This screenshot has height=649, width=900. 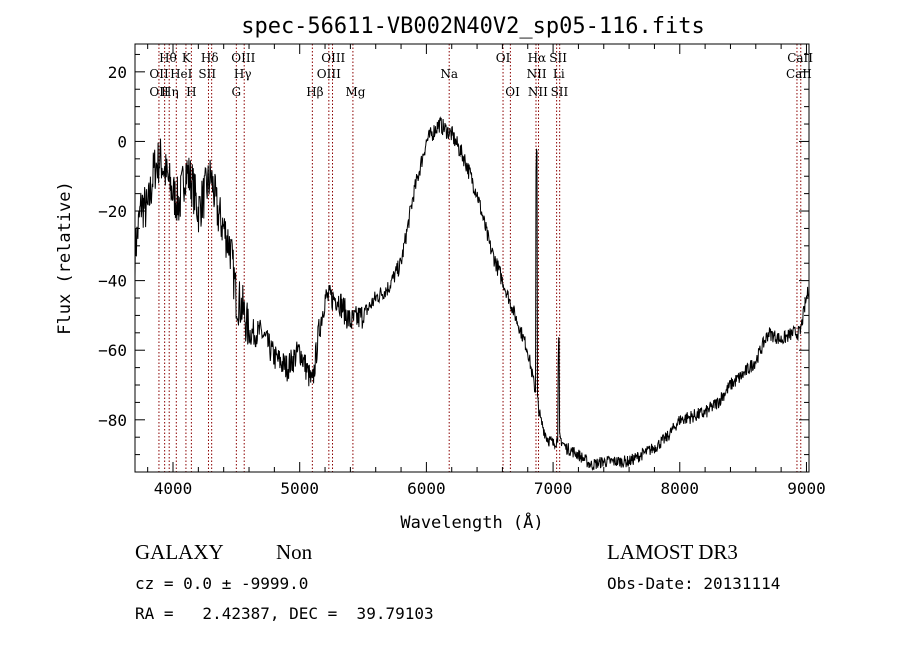 I want to click on survey-name: LAMOST DR3, so click(x=672, y=552).